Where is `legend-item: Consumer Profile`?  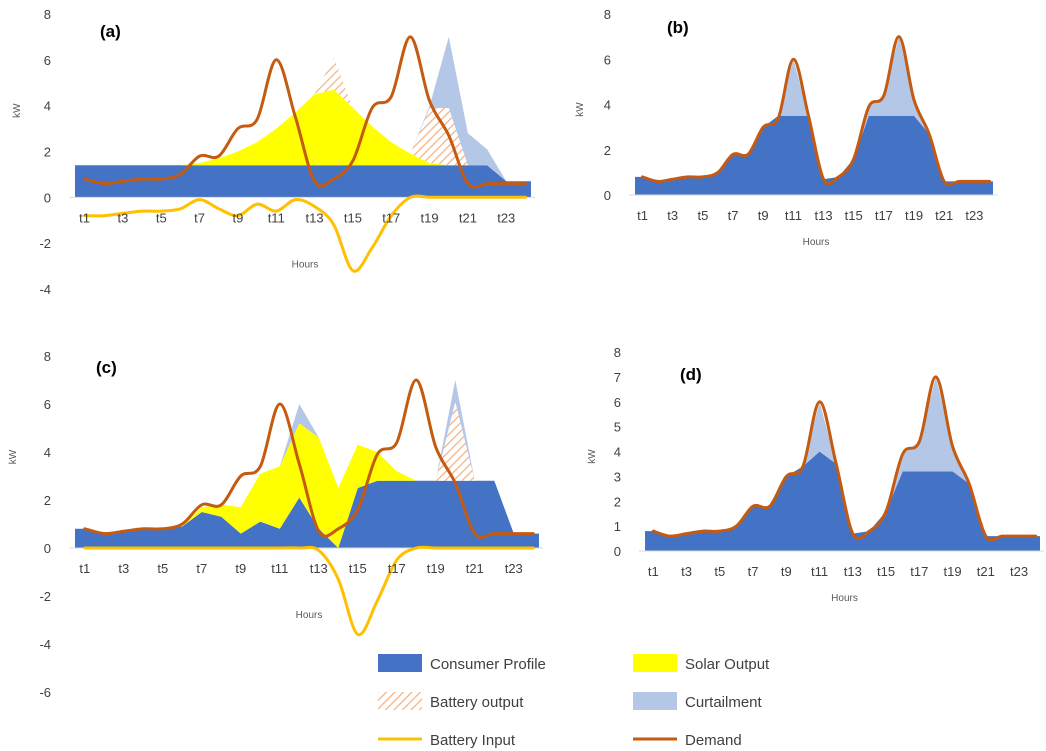 legend-item: Consumer Profile is located at coordinates (462, 663).